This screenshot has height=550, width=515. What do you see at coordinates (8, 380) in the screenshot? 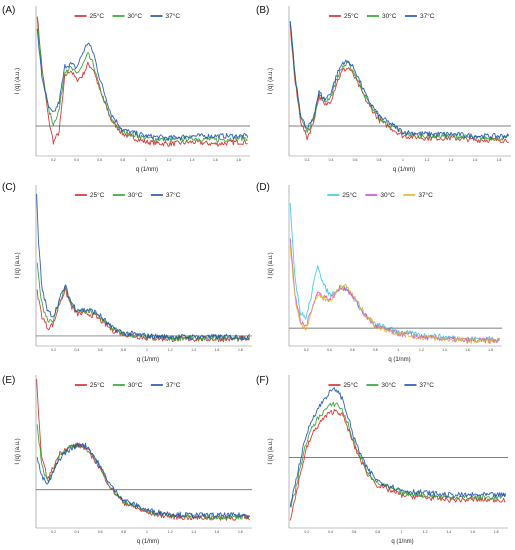
I see `panel-label: (E)` at bounding box center [8, 380].